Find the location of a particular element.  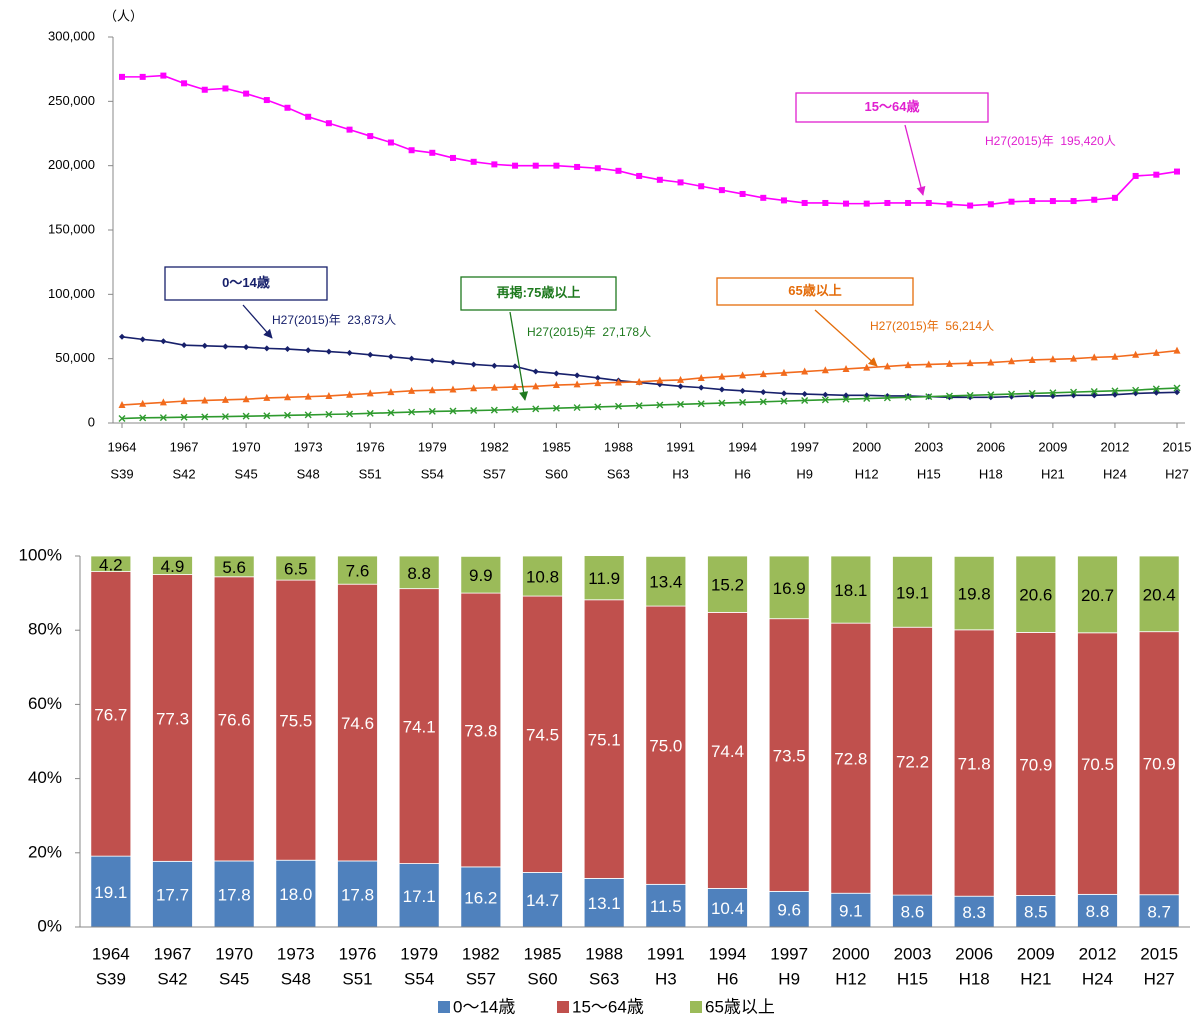

x-tick-sublabel: H27 is located at coordinates (1159, 978).